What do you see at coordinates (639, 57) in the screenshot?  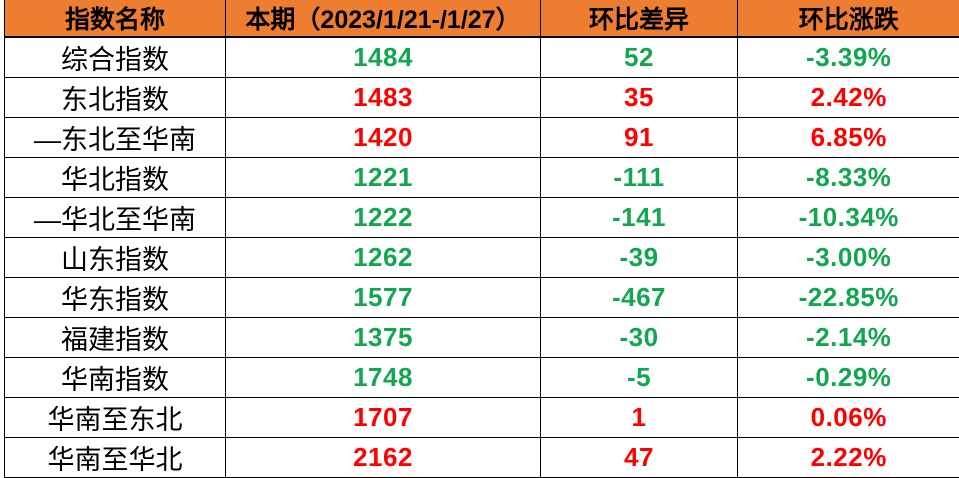 I see `diff-value-cell: 52` at bounding box center [639, 57].